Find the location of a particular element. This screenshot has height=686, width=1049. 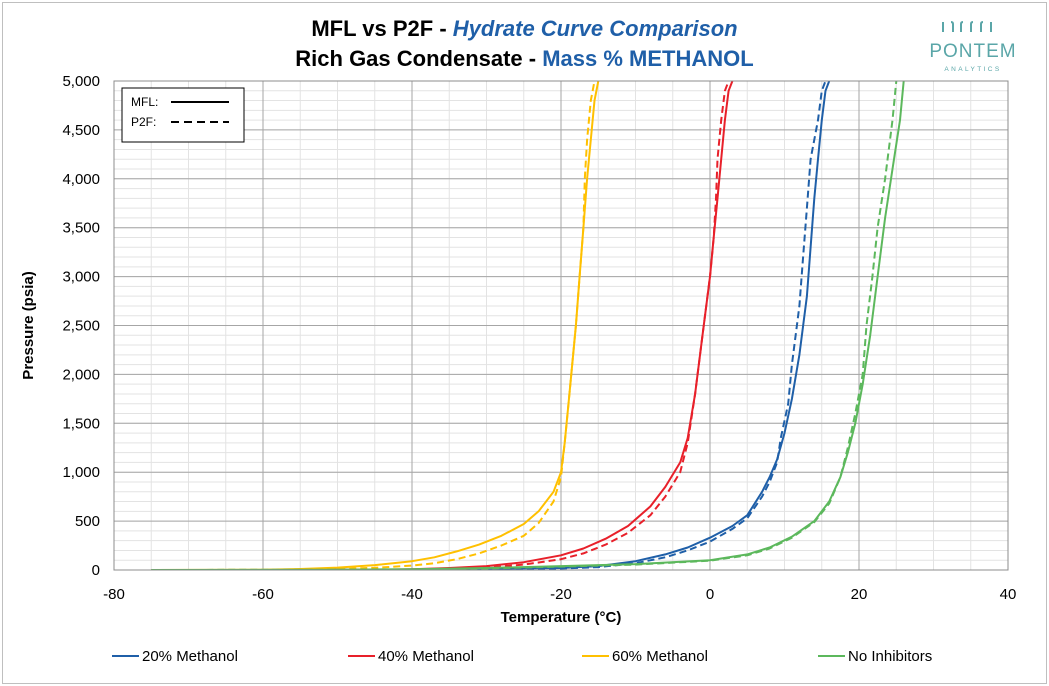

company-logo: PONTEM ANALYTICS is located at coordinates (972, 47).